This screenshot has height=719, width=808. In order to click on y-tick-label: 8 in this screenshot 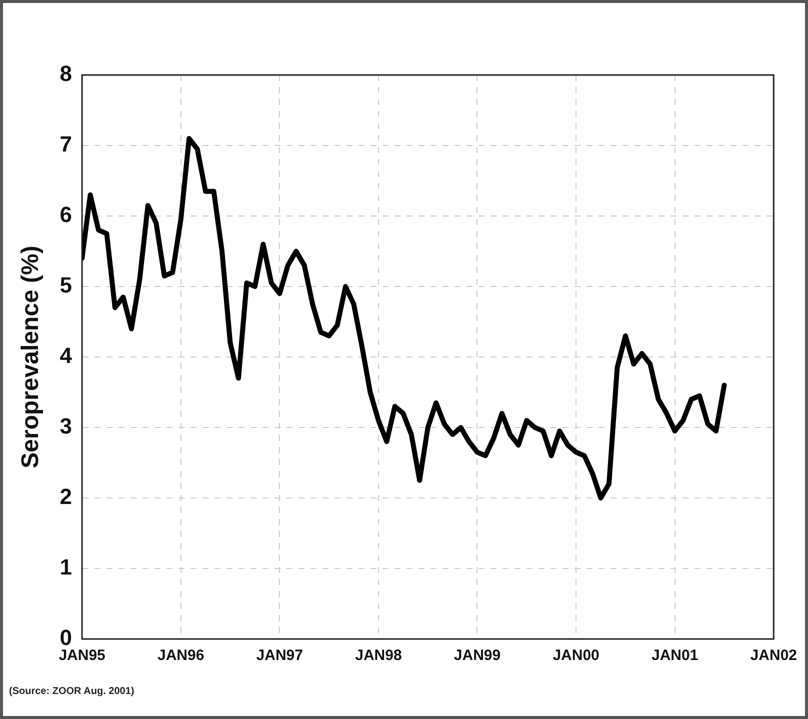, I will do `click(66, 73)`.